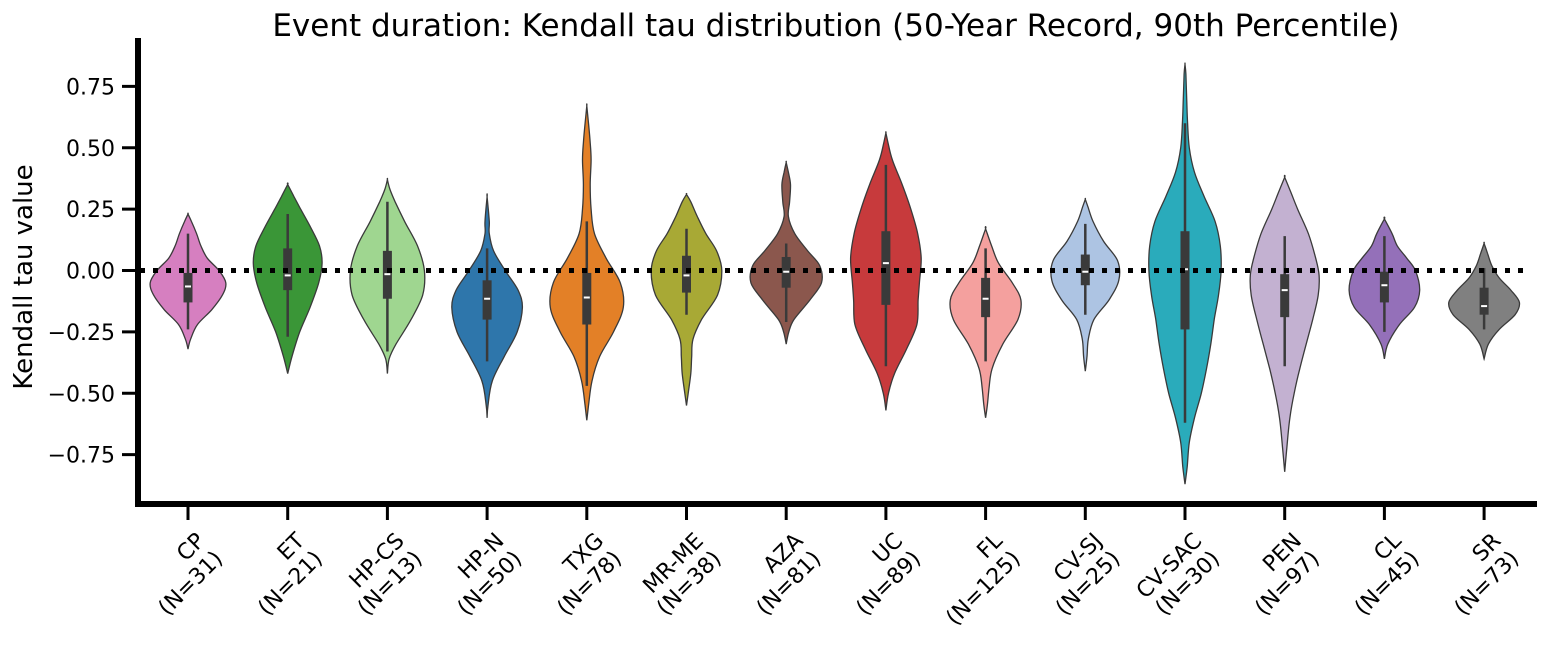  I want to click on iqr-box-fl, so click(986, 297).